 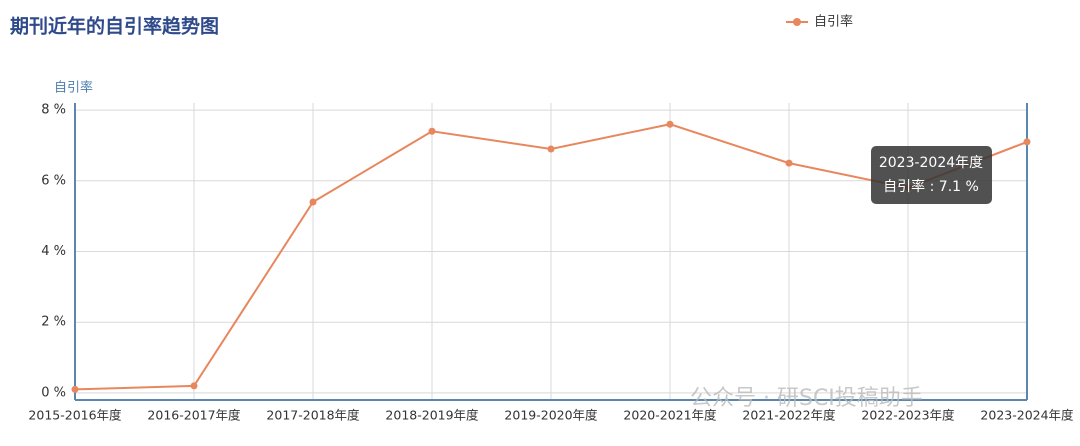 What do you see at coordinates (670, 415) in the screenshot?
I see `x-tick-label: 2020-2021年度` at bounding box center [670, 415].